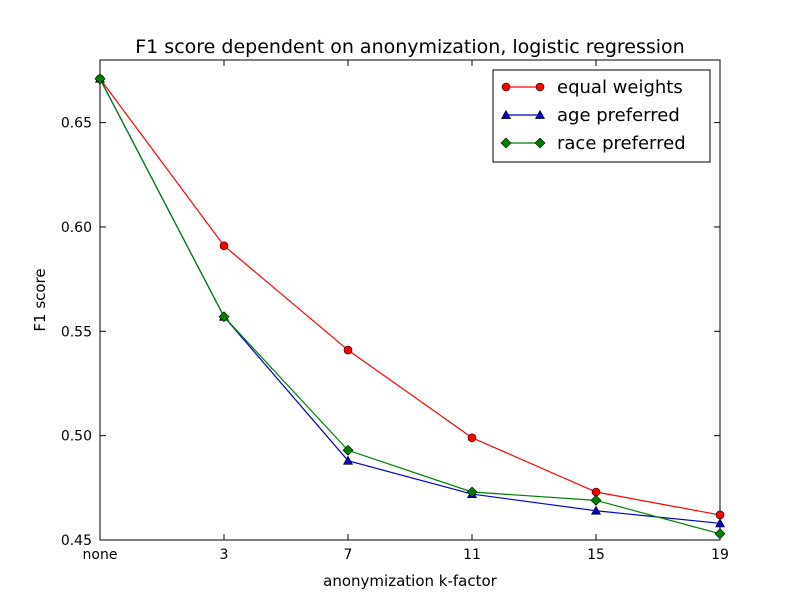 The height and width of the screenshot is (600, 800). I want to click on legend-box, so click(601, 116).